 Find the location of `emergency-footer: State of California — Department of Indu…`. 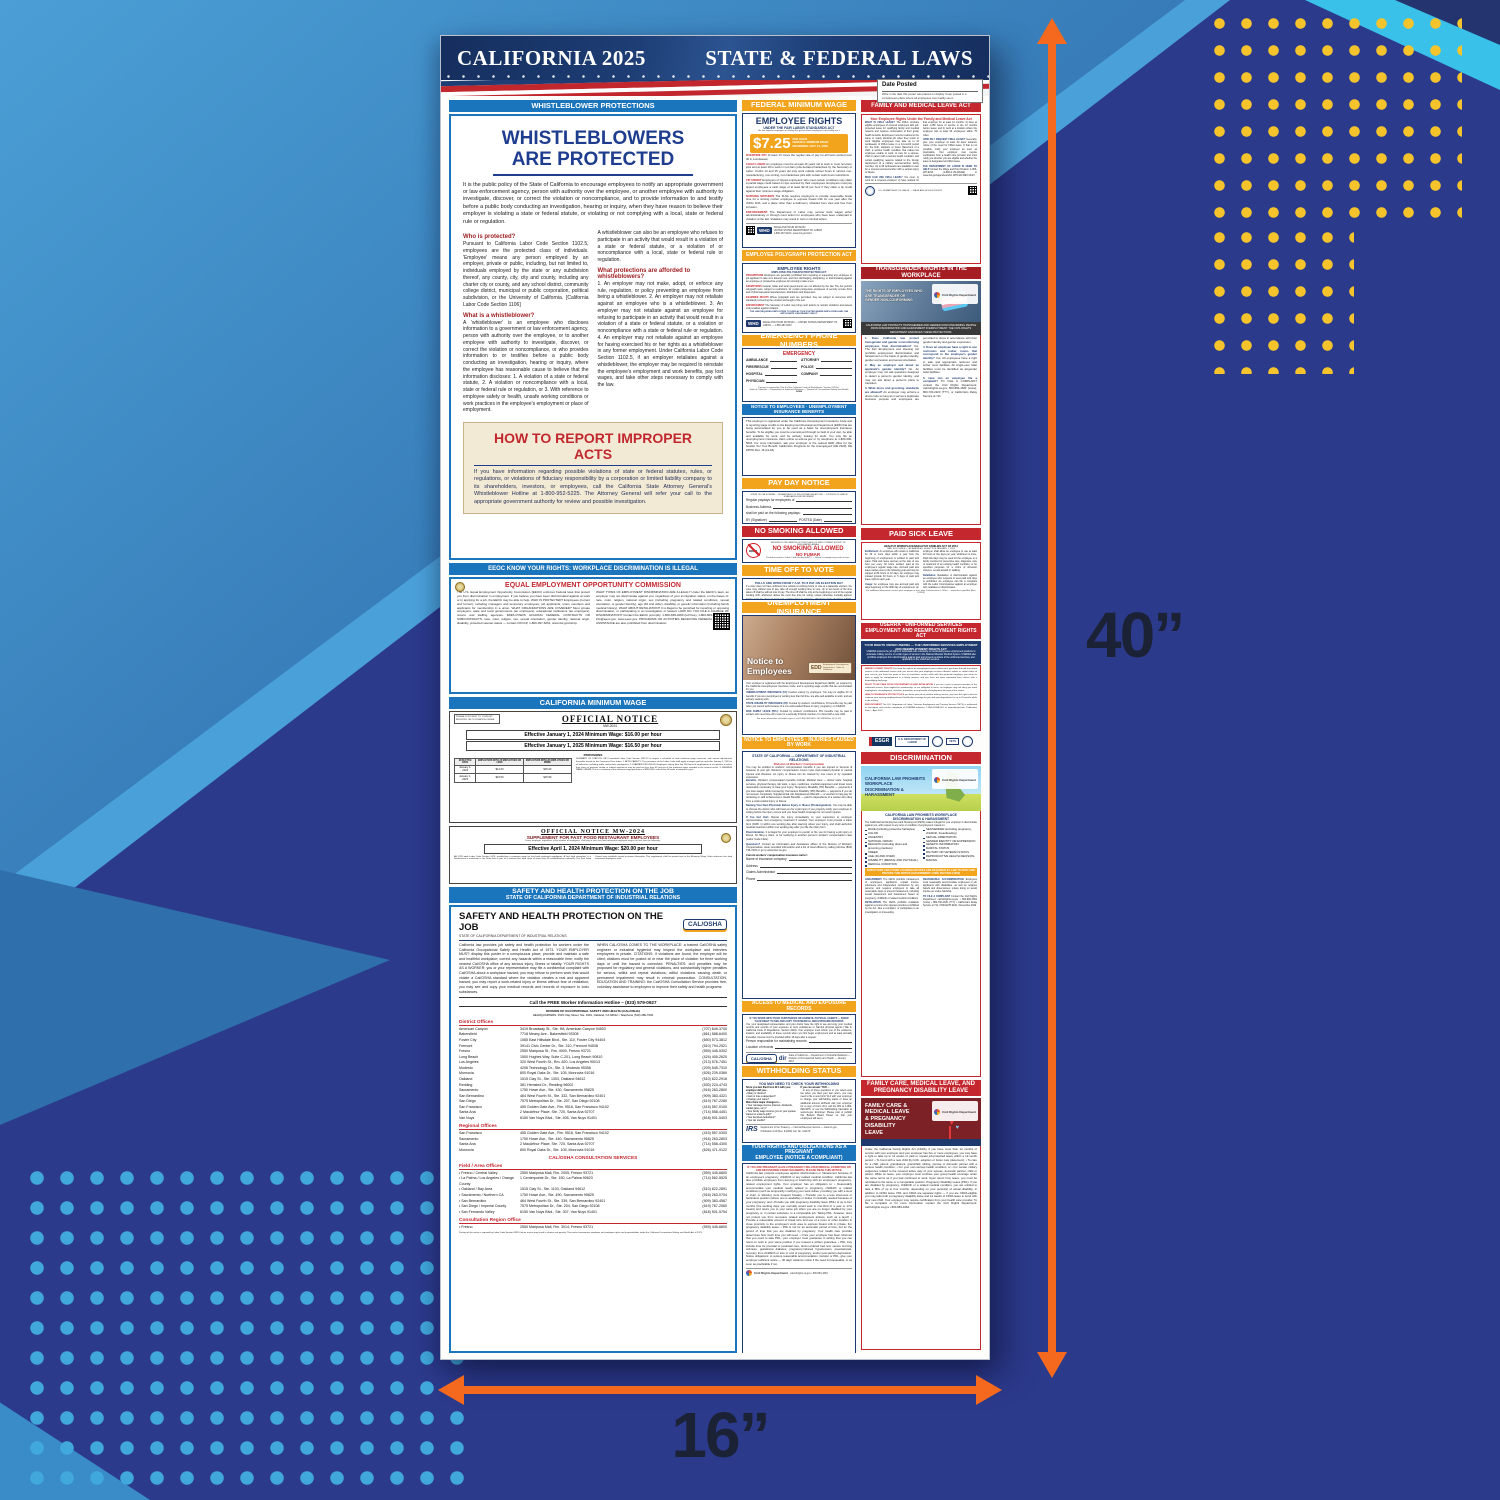

emergency-footer: State of California — Department of Indu… is located at coordinates (799, 390).